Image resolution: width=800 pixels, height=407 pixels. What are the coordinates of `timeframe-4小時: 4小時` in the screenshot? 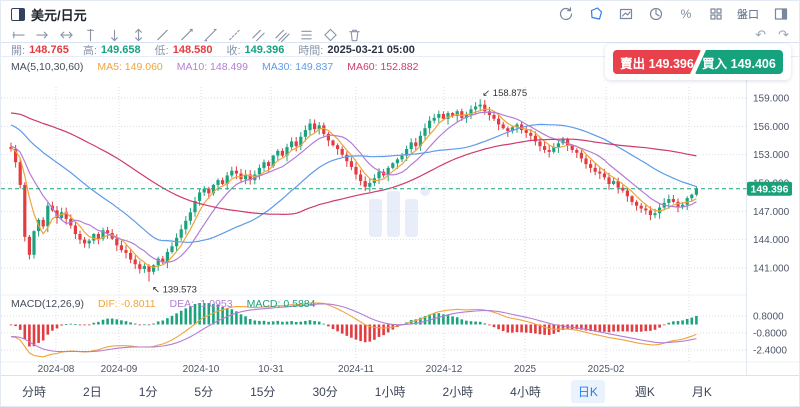 It's located at (525, 391).